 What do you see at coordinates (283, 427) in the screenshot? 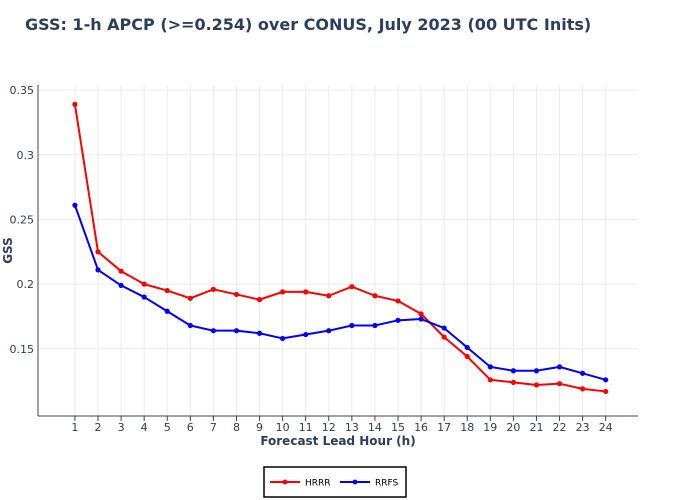
I see `x-tick-label: 10` at bounding box center [283, 427].